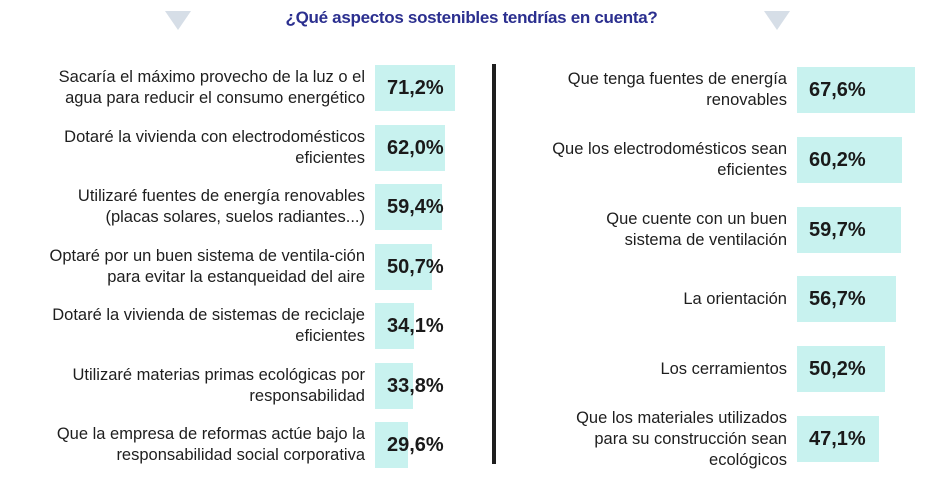 Image resolution: width=943 pixels, height=493 pixels. I want to click on value-label: 59,7%, so click(837, 229).